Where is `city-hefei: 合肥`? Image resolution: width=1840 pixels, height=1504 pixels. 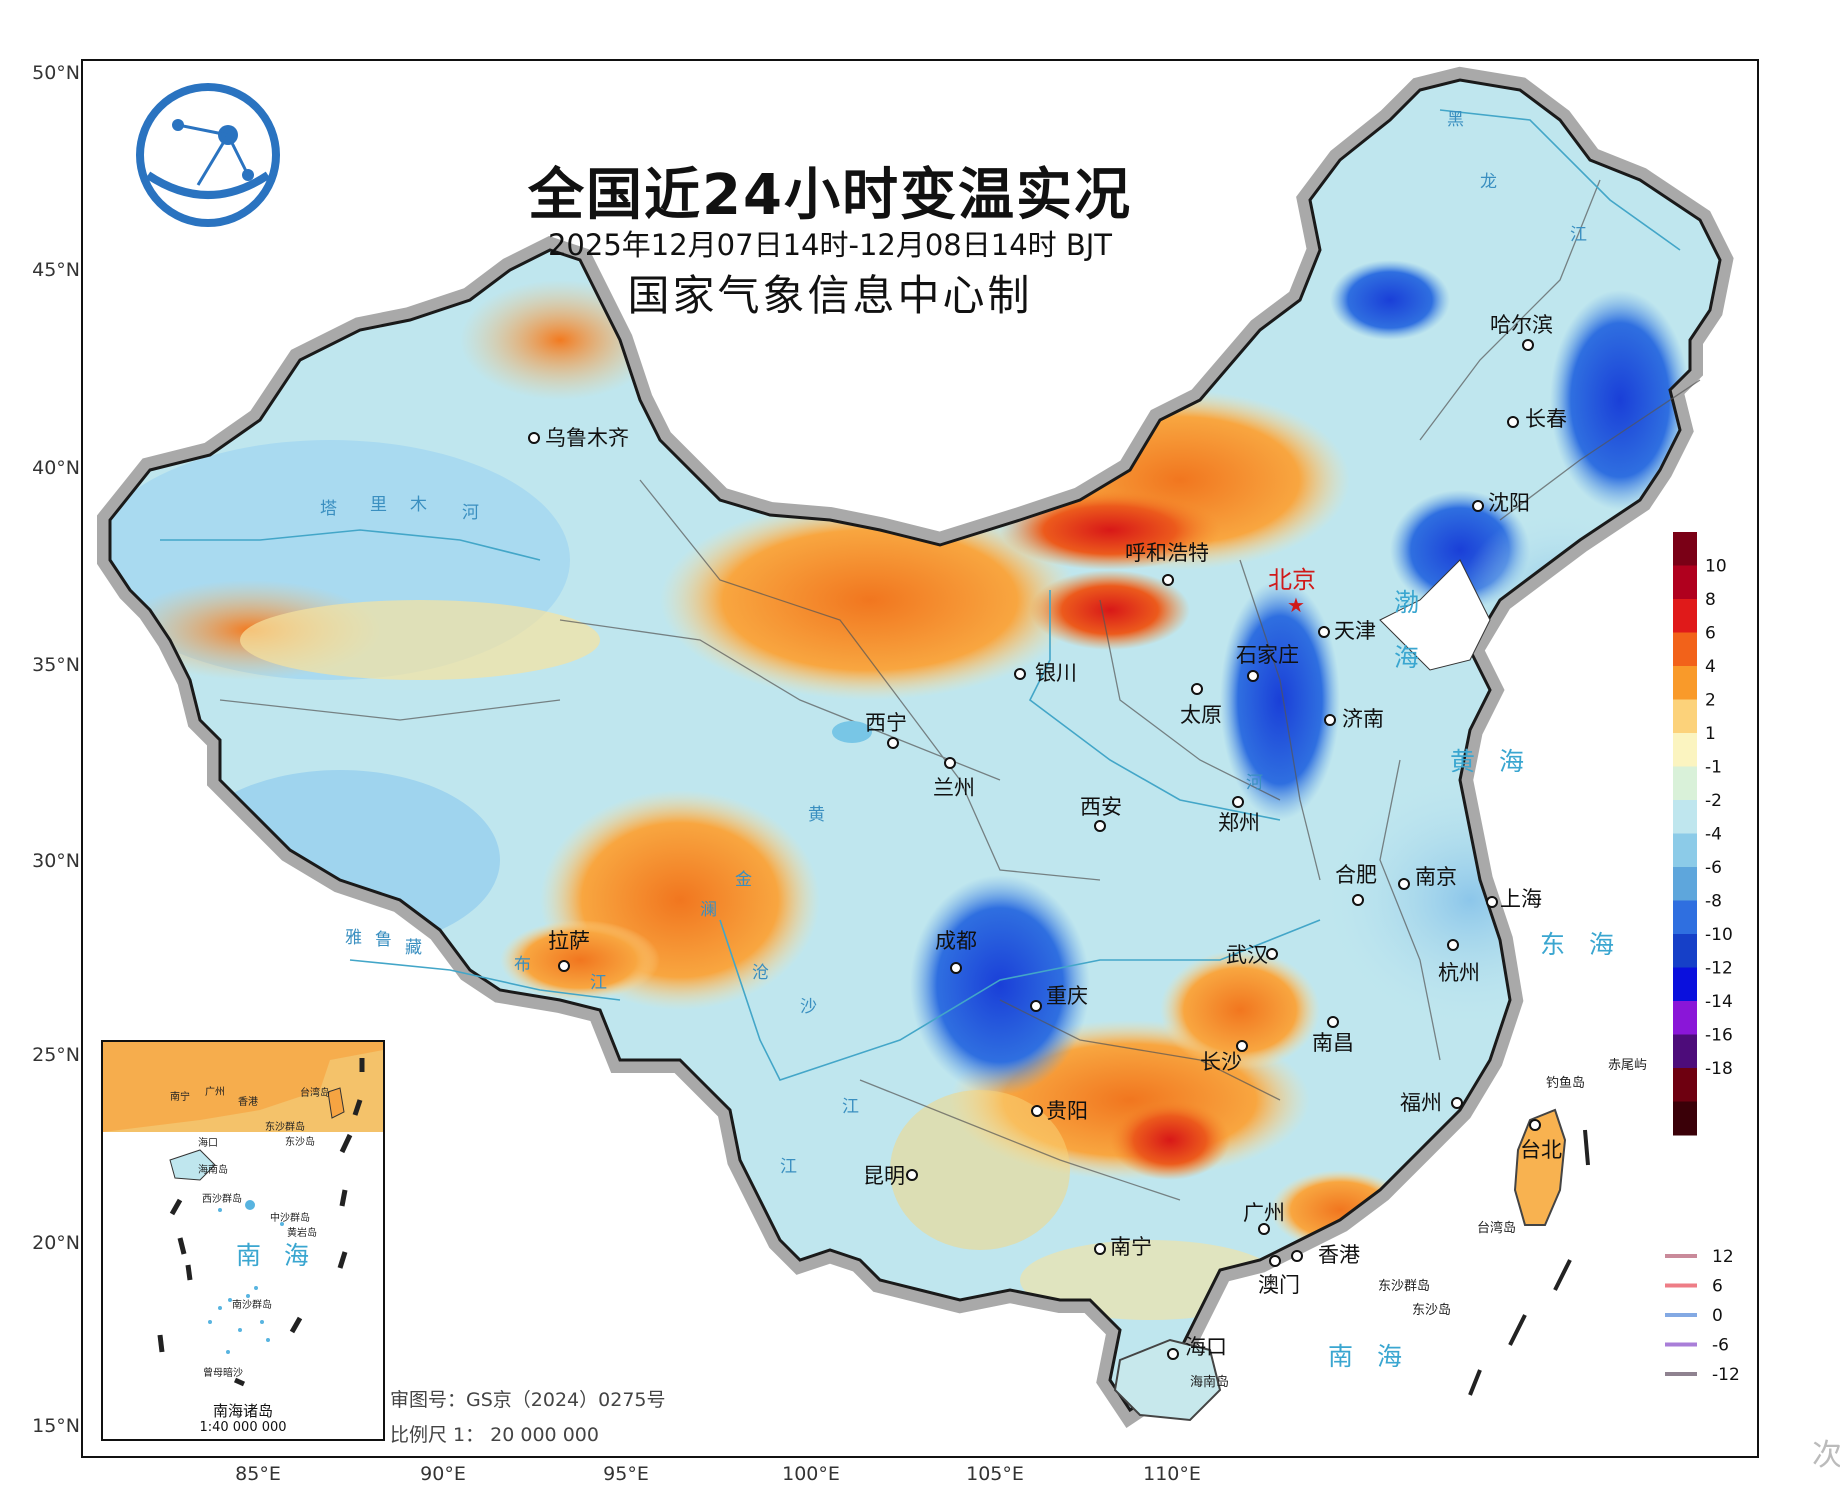 city-hefei: 合肥 is located at coordinates (1356, 884).